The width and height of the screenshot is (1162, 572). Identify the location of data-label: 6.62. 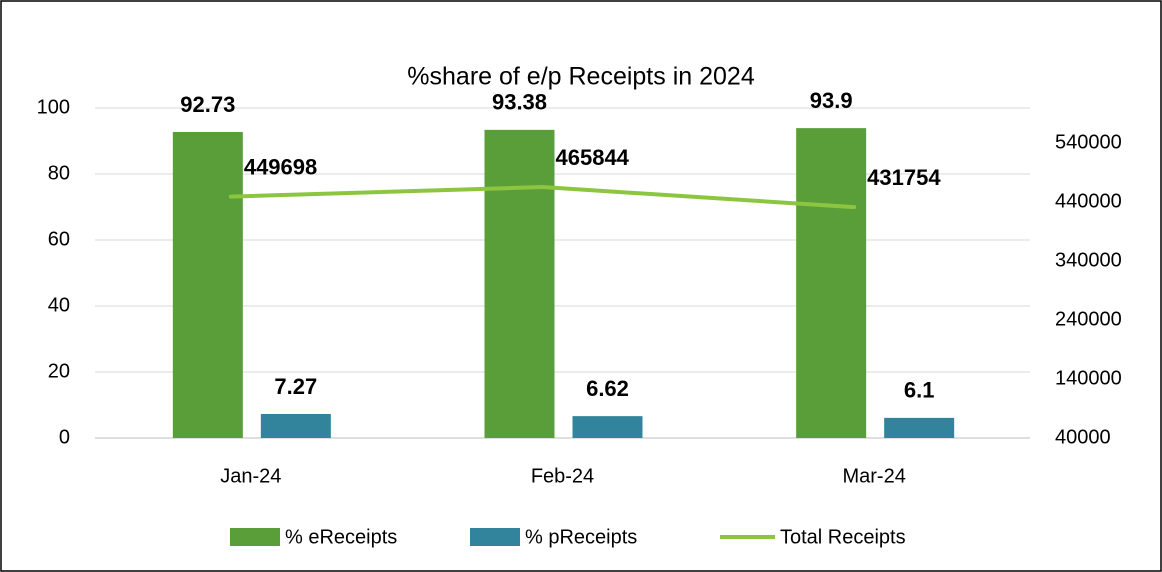
(607, 388).